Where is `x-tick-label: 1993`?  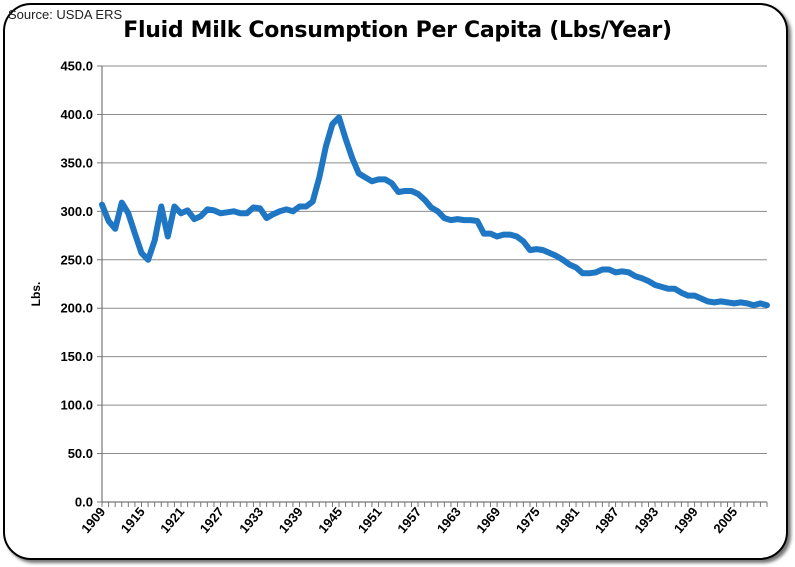
x-tick-label: 1993 is located at coordinates (646, 520).